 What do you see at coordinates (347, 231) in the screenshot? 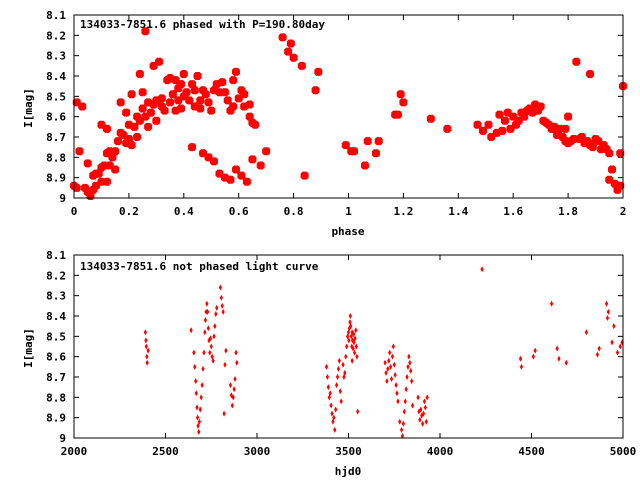
I see `phased-x-axis-label: phase` at bounding box center [347, 231].